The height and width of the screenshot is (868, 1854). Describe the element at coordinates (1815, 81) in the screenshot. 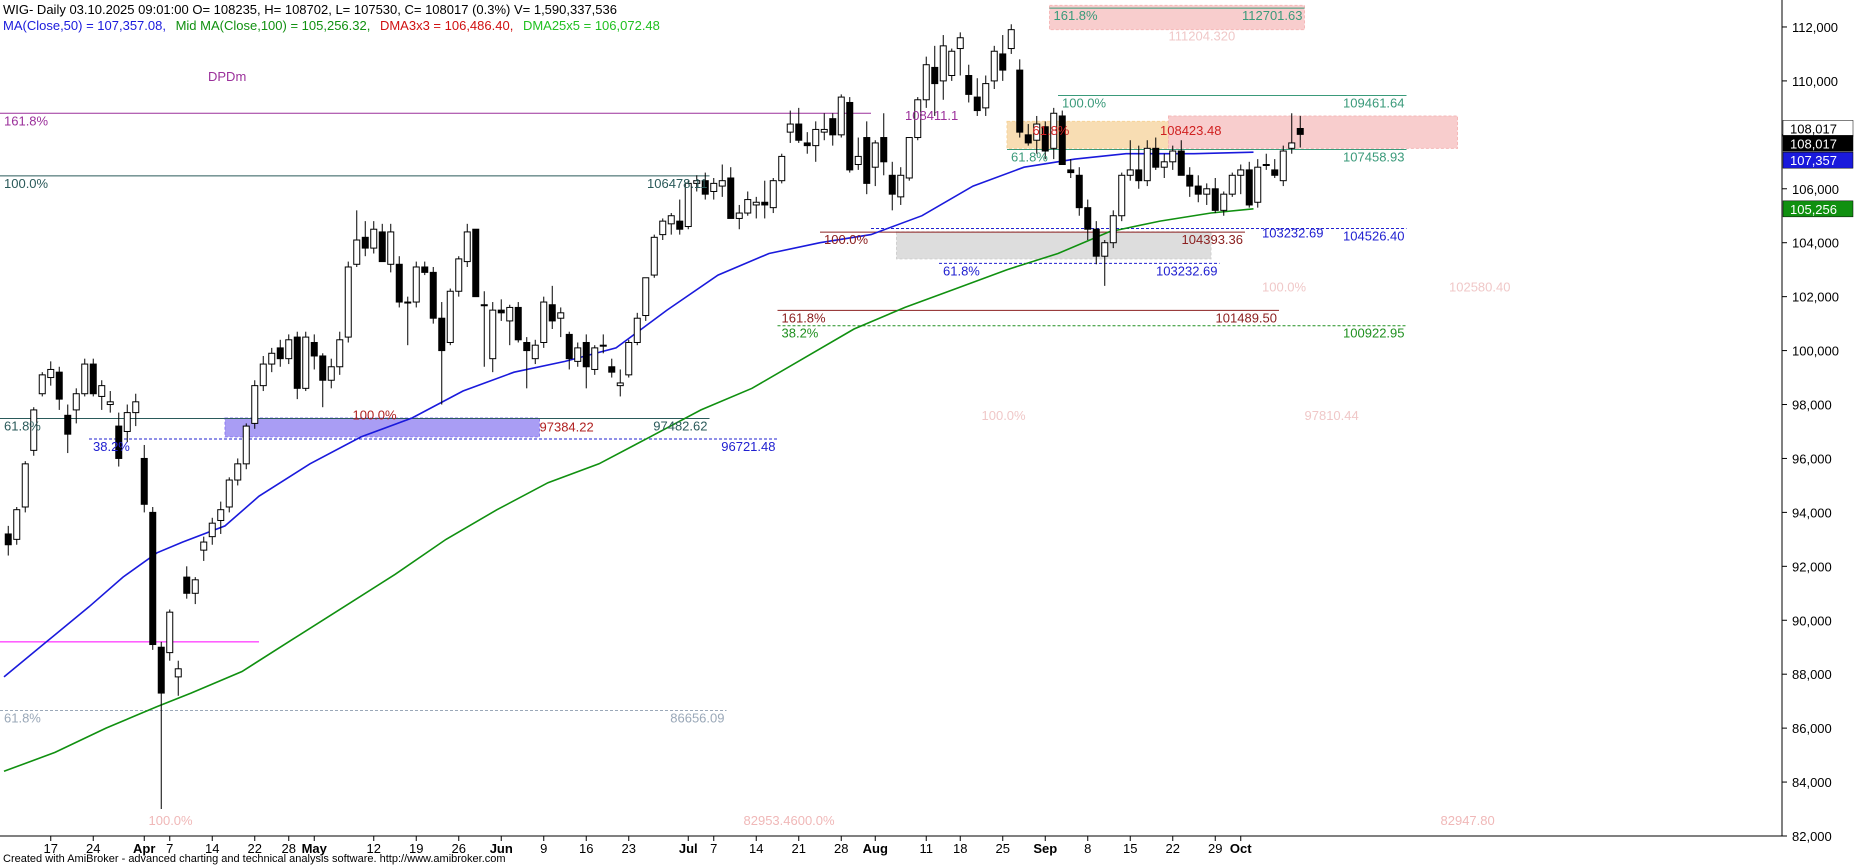

I see `y-tick-label: 110,000` at that location.